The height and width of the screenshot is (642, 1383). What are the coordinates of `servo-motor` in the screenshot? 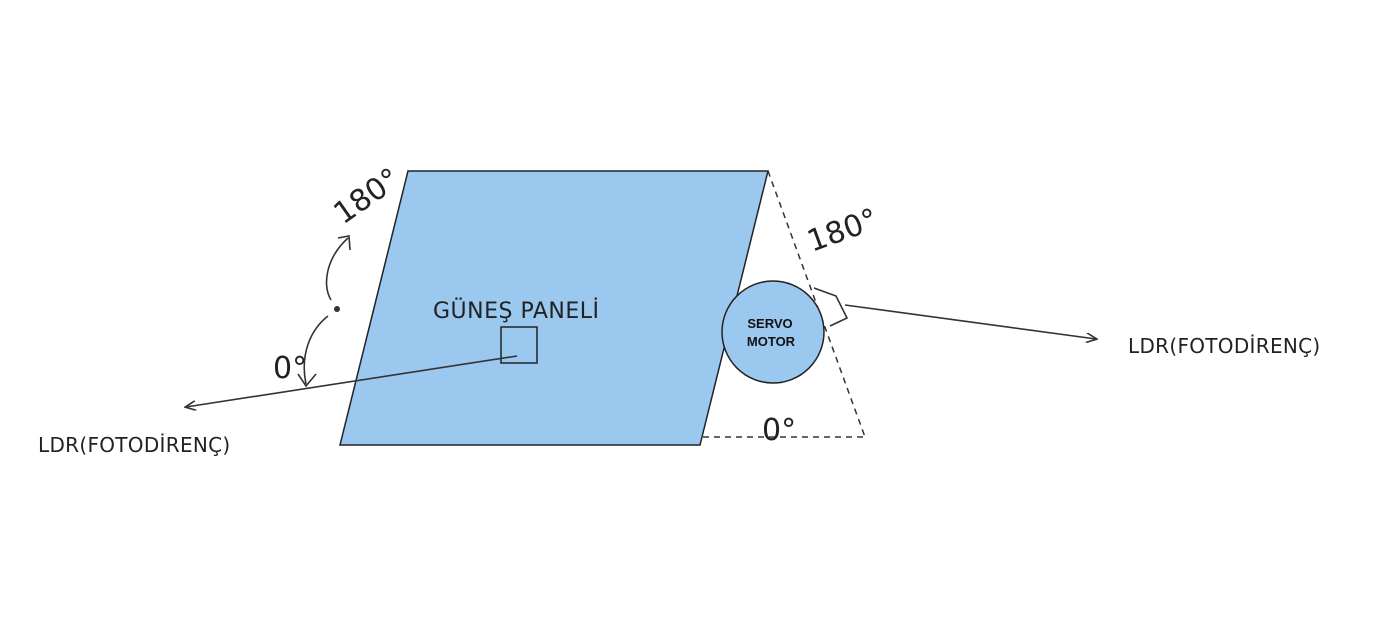 It's located at (773, 332).